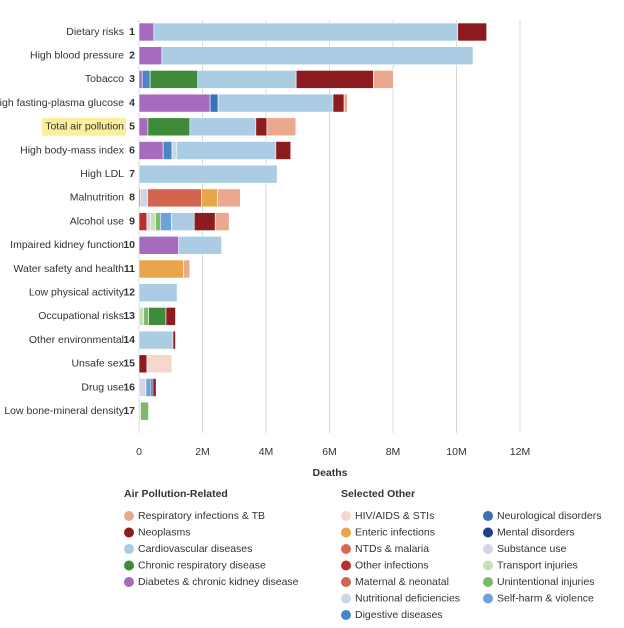 This screenshot has height=628, width=624. What do you see at coordinates (132, 198) in the screenshot?
I see `rank-label: 8` at bounding box center [132, 198].